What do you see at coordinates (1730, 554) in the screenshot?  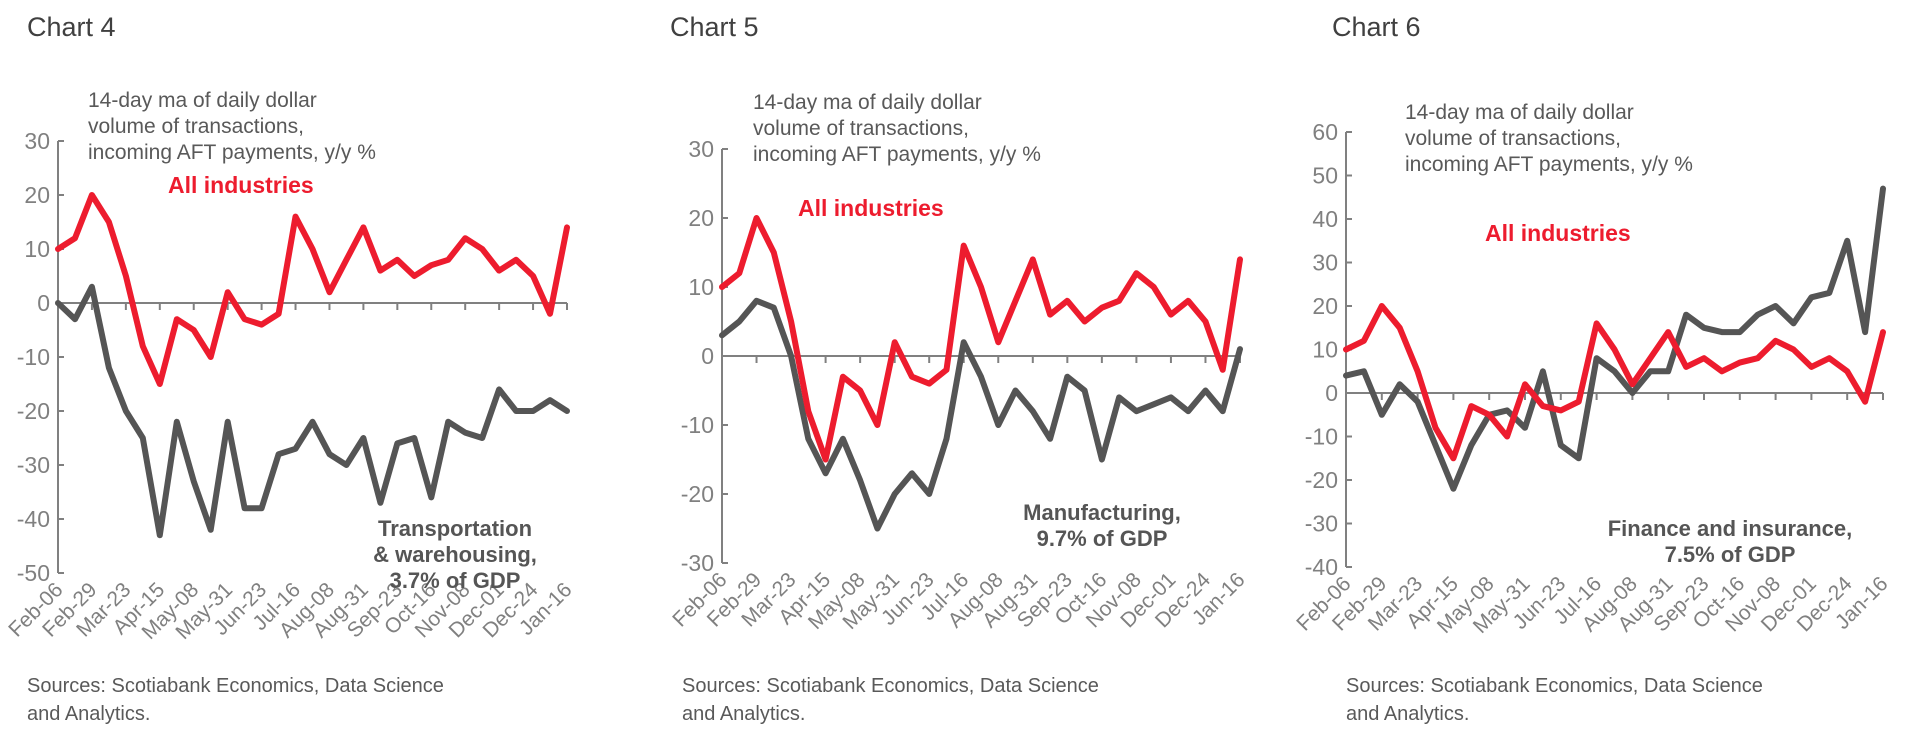 I see `sector-label-line: 7.5% of GDP` at bounding box center [1730, 554].